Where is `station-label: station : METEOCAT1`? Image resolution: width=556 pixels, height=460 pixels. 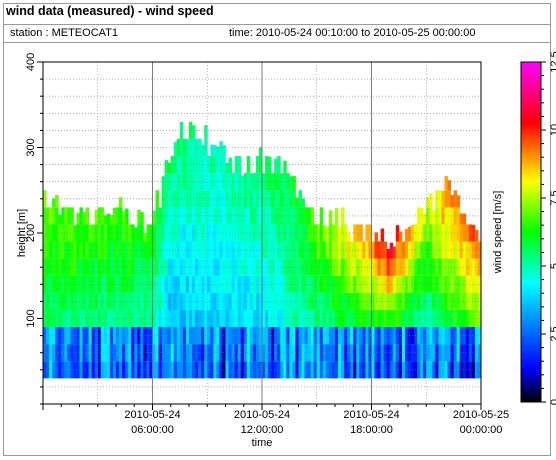
station-label: station : METEOCAT1 is located at coordinates (64, 33).